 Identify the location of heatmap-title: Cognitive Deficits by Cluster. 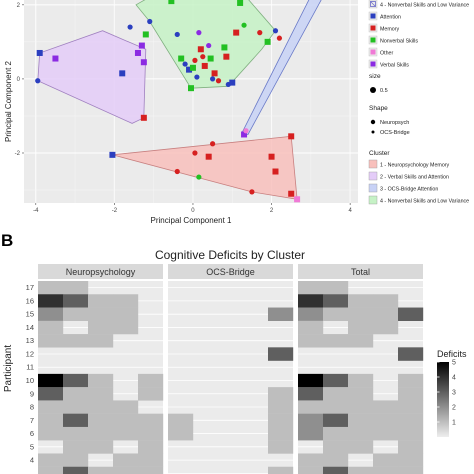
(230, 255).